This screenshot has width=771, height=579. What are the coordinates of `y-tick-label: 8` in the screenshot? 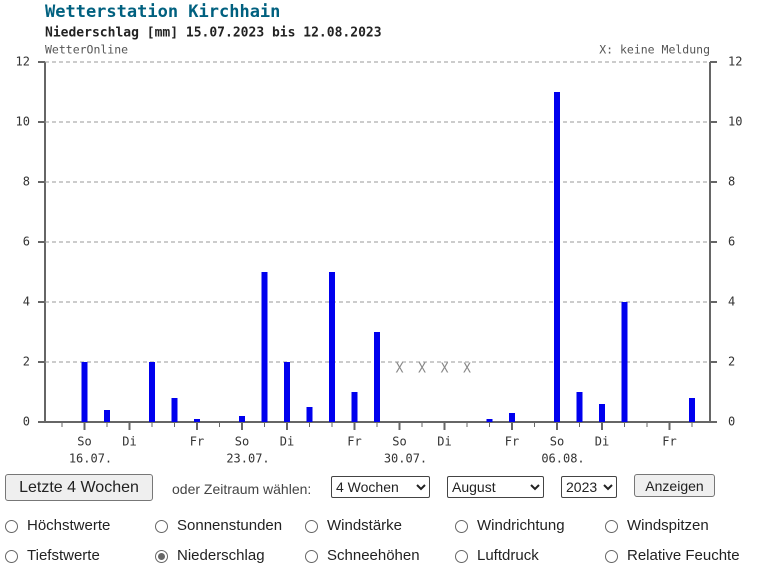 It's located at (26, 182).